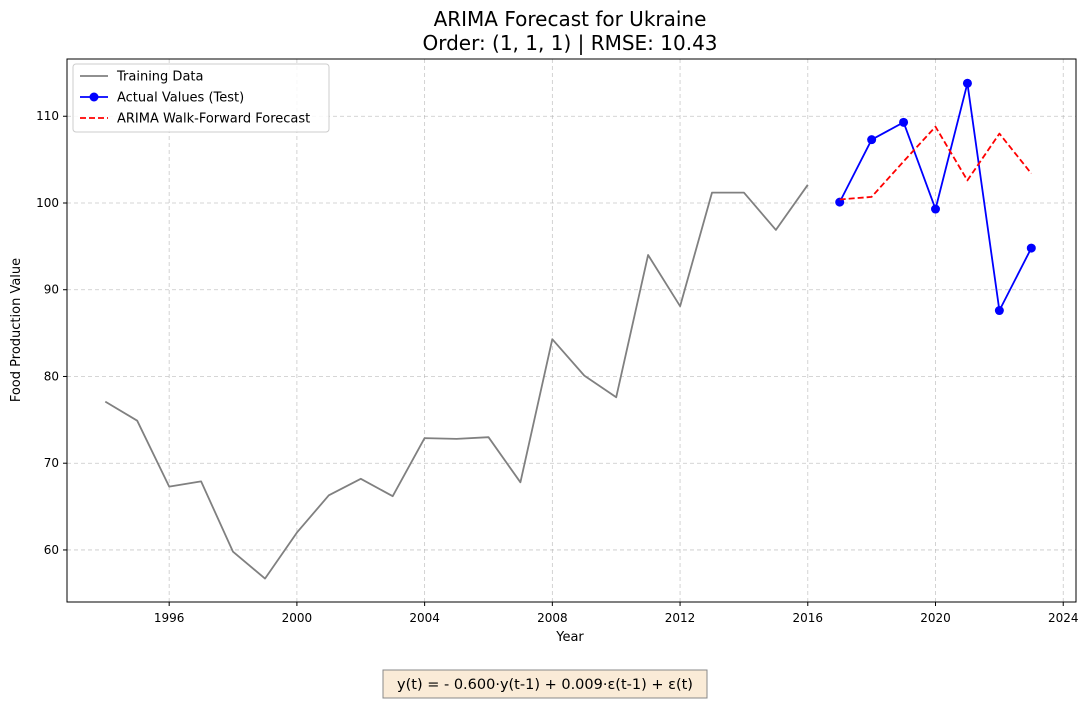 The height and width of the screenshot is (701, 1087). What do you see at coordinates (213, 119) in the screenshot?
I see `legend-label-forecast: ARIMA Walk-Forward Forecast` at bounding box center [213, 119].